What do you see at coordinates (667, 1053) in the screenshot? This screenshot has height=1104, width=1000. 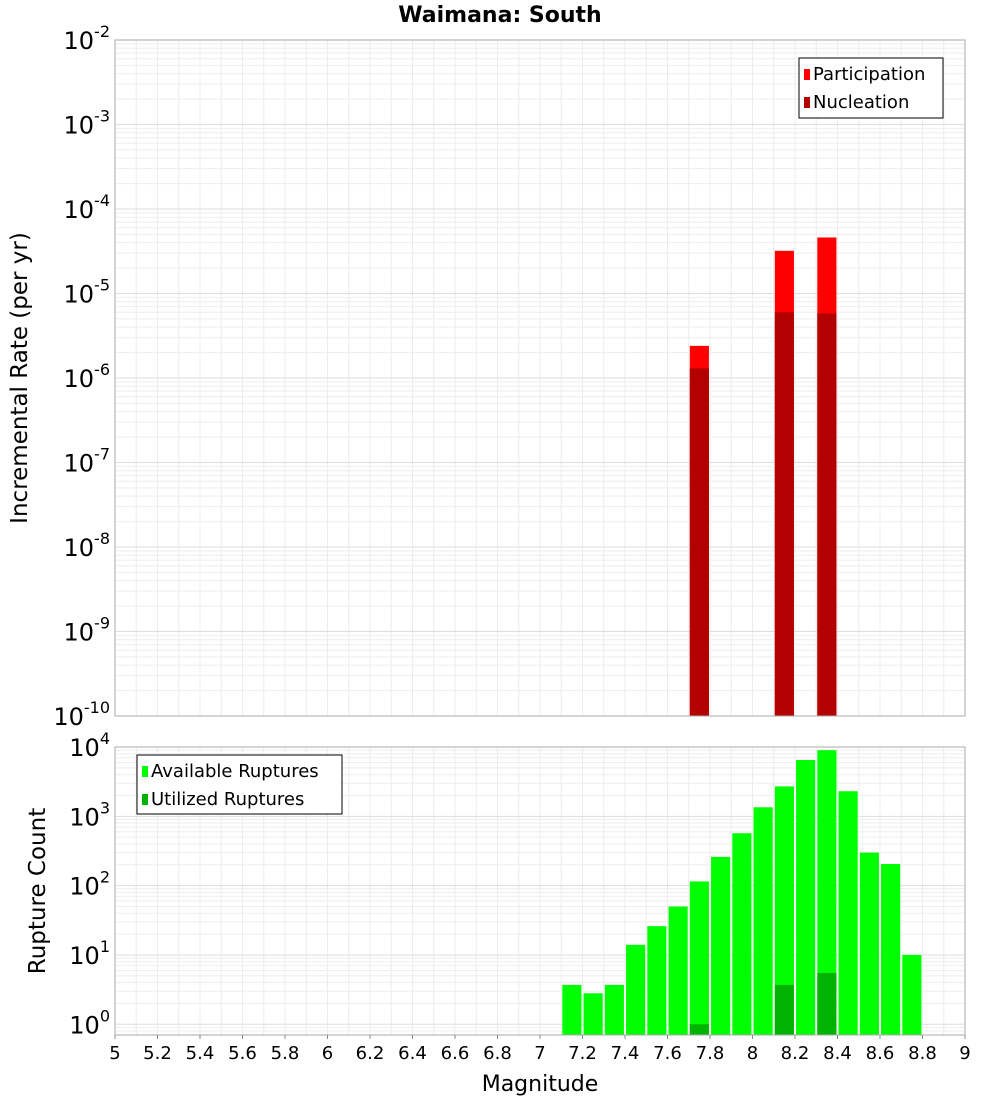 I see `x-tick-label: 7.6` at bounding box center [667, 1053].